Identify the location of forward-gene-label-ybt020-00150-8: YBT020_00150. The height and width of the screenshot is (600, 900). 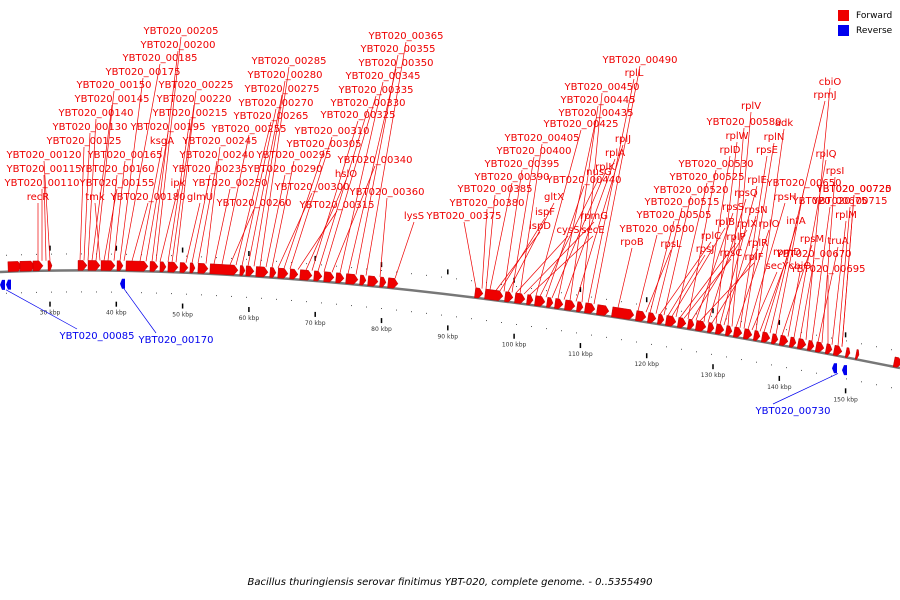
(114, 85).